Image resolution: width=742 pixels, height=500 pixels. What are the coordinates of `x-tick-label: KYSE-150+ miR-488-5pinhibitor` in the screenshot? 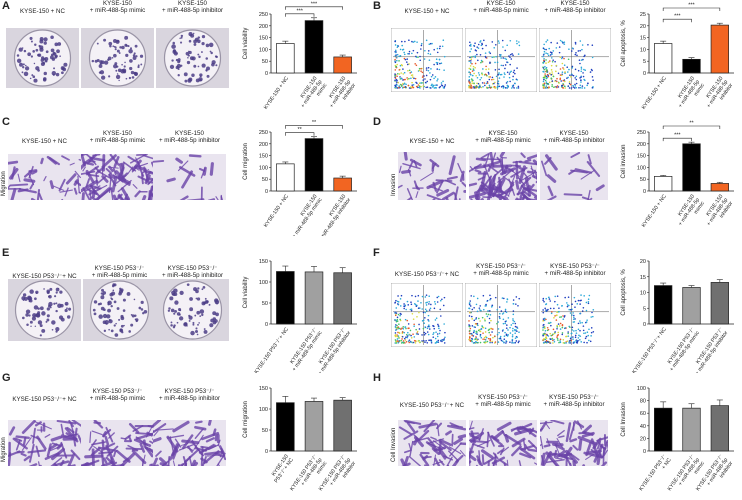 It's located at (340, 94).